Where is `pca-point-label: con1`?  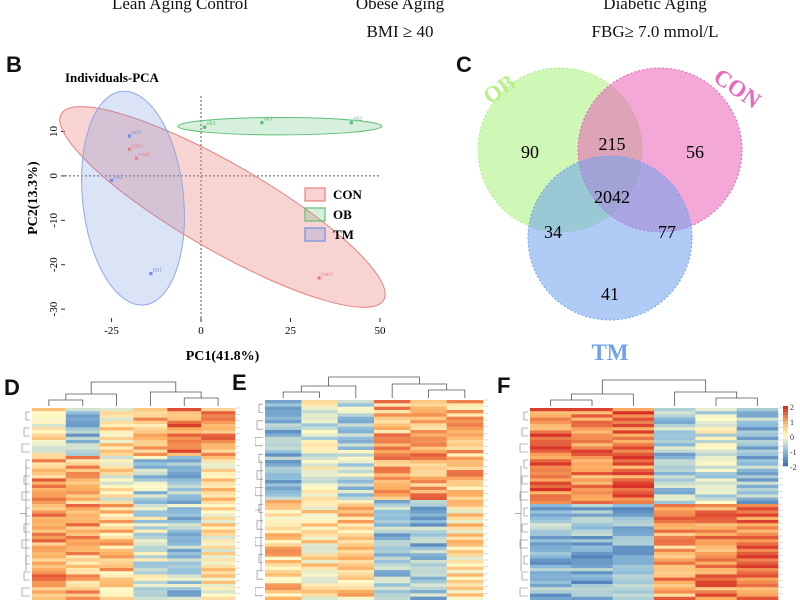
pca-point-label: con1 is located at coordinates (145, 155).